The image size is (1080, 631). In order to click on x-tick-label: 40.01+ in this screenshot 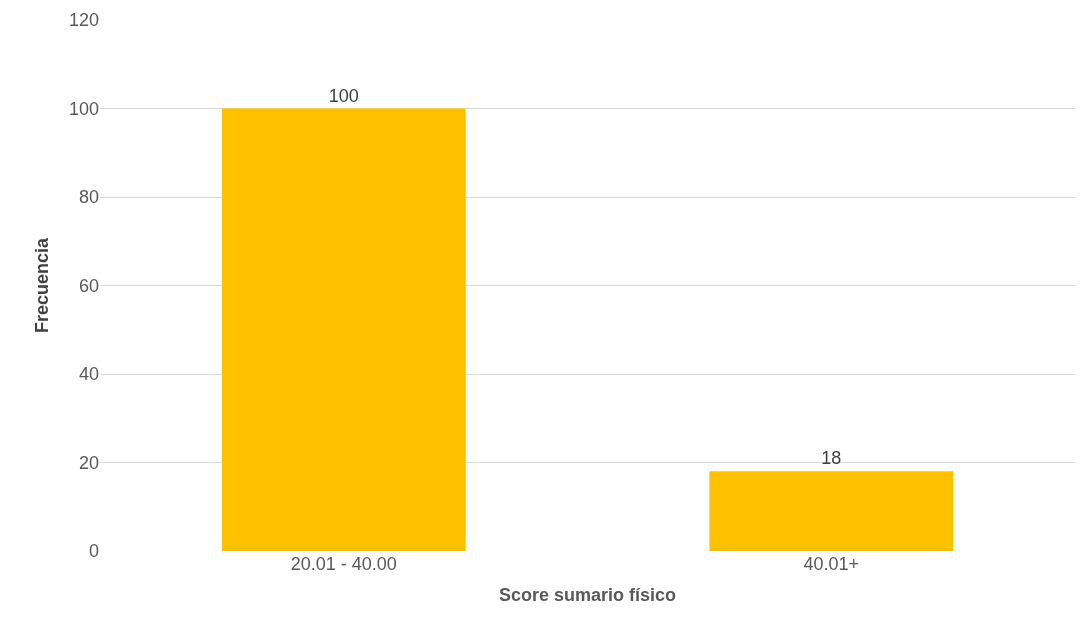, I will do `click(831, 564)`.